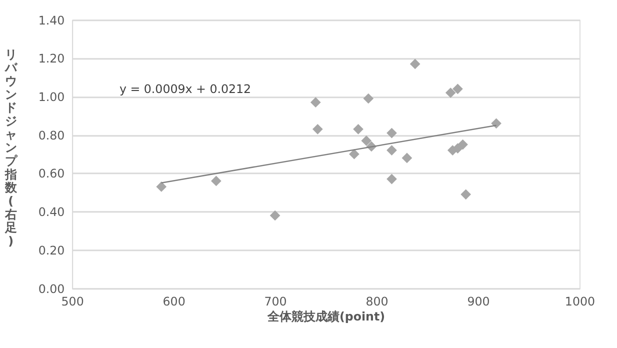  I want to click on text: リバウンドジャンプ指数(右足), so click(10, 147).